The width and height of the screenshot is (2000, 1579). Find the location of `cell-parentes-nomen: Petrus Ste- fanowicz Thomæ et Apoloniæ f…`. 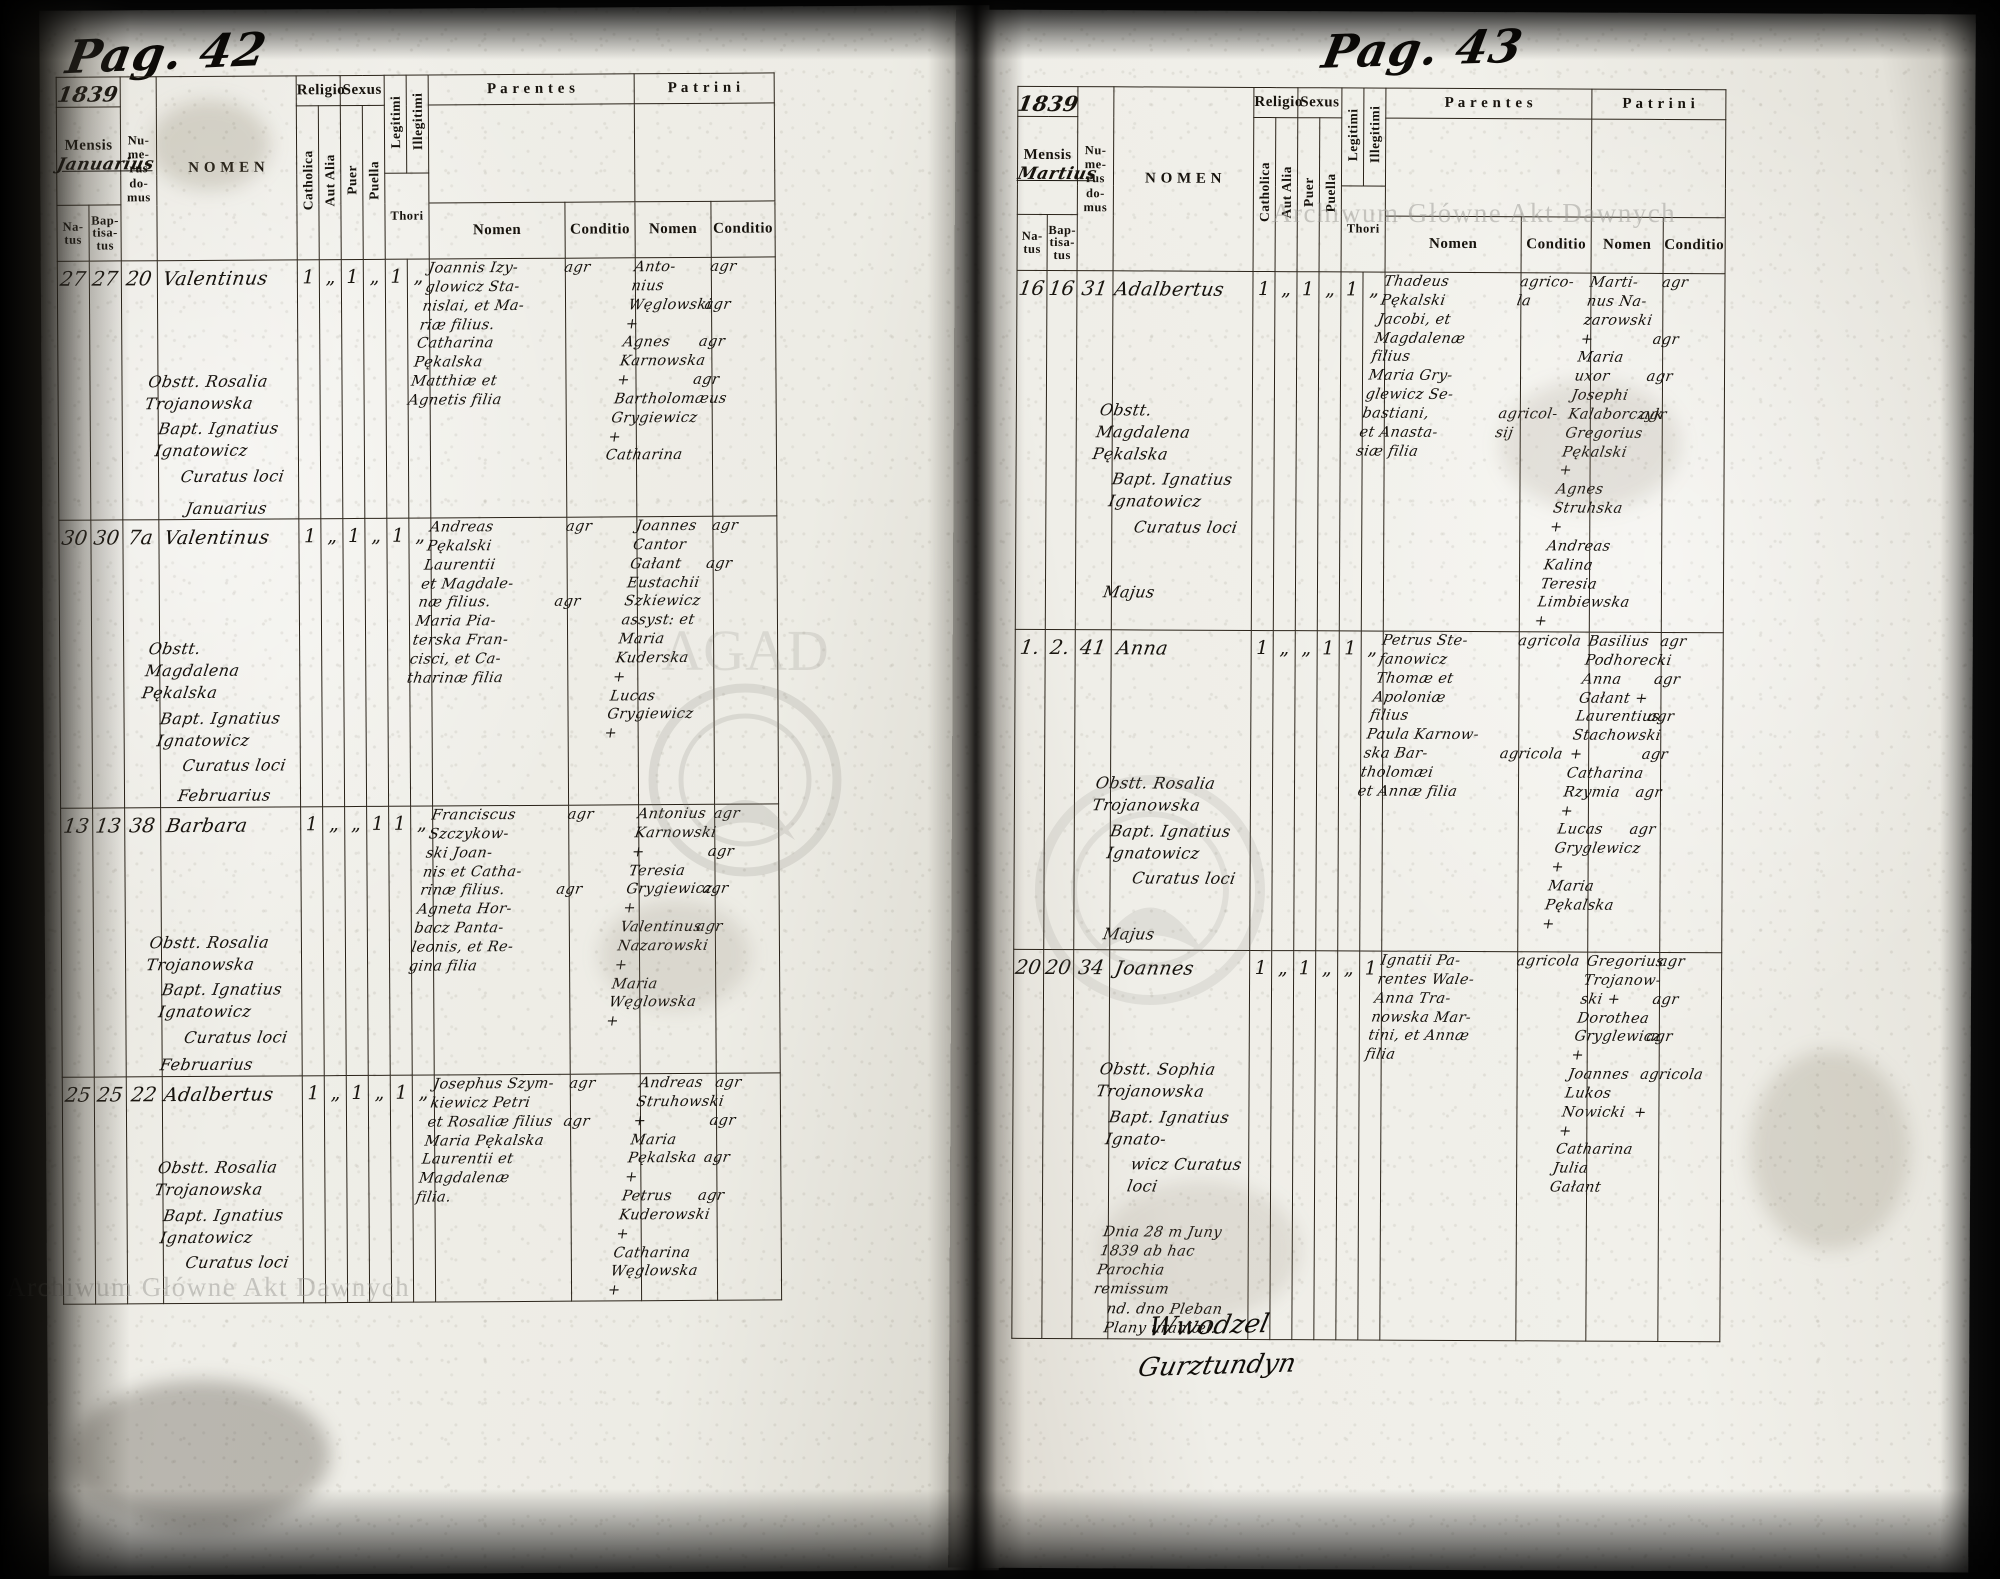

cell-parentes-nomen: Petrus Ste- fanowicz Thomæ et Apoloniæ f… is located at coordinates (1438, 791).